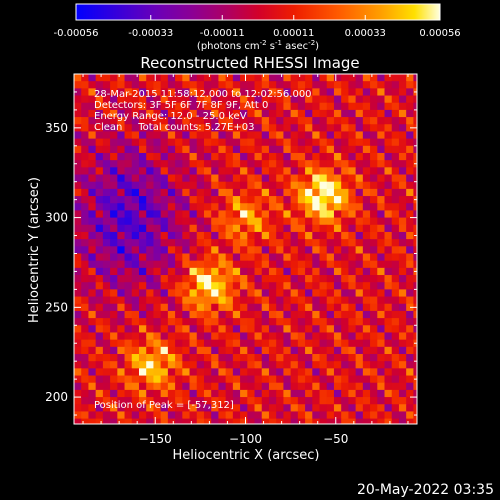 The width and height of the screenshot is (500, 500). What do you see at coordinates (56, 307) in the screenshot?
I see `y-tick-label: 250` at bounding box center [56, 307].